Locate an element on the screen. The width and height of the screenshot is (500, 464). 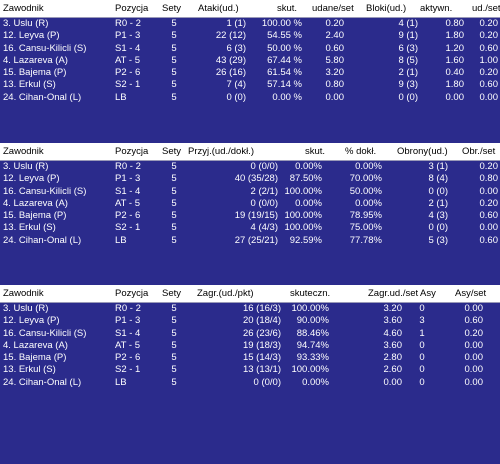
column-header: udane/set is located at coordinates (333, 8).